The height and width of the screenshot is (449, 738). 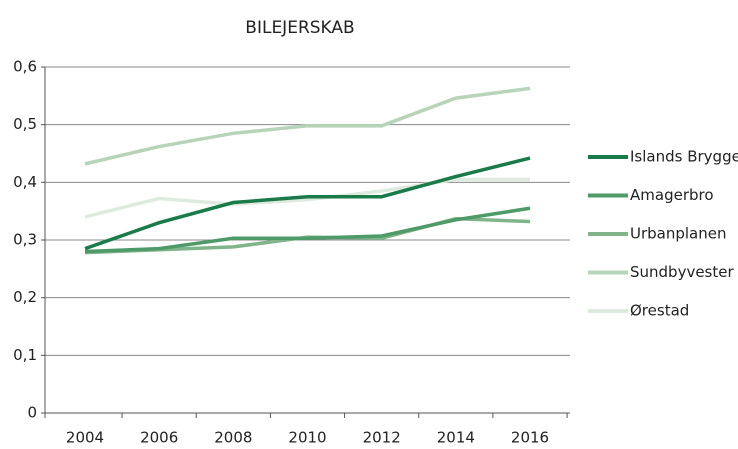 What do you see at coordinates (530, 437) in the screenshot?
I see `x-tick-label: 2016` at bounding box center [530, 437].